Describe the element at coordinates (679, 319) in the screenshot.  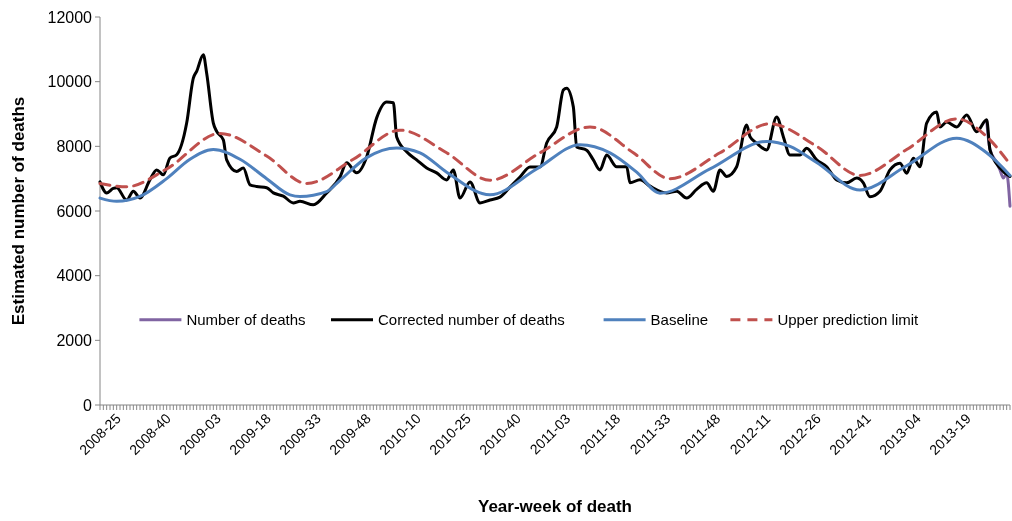
I see `legend-label: Baseline` at that location.